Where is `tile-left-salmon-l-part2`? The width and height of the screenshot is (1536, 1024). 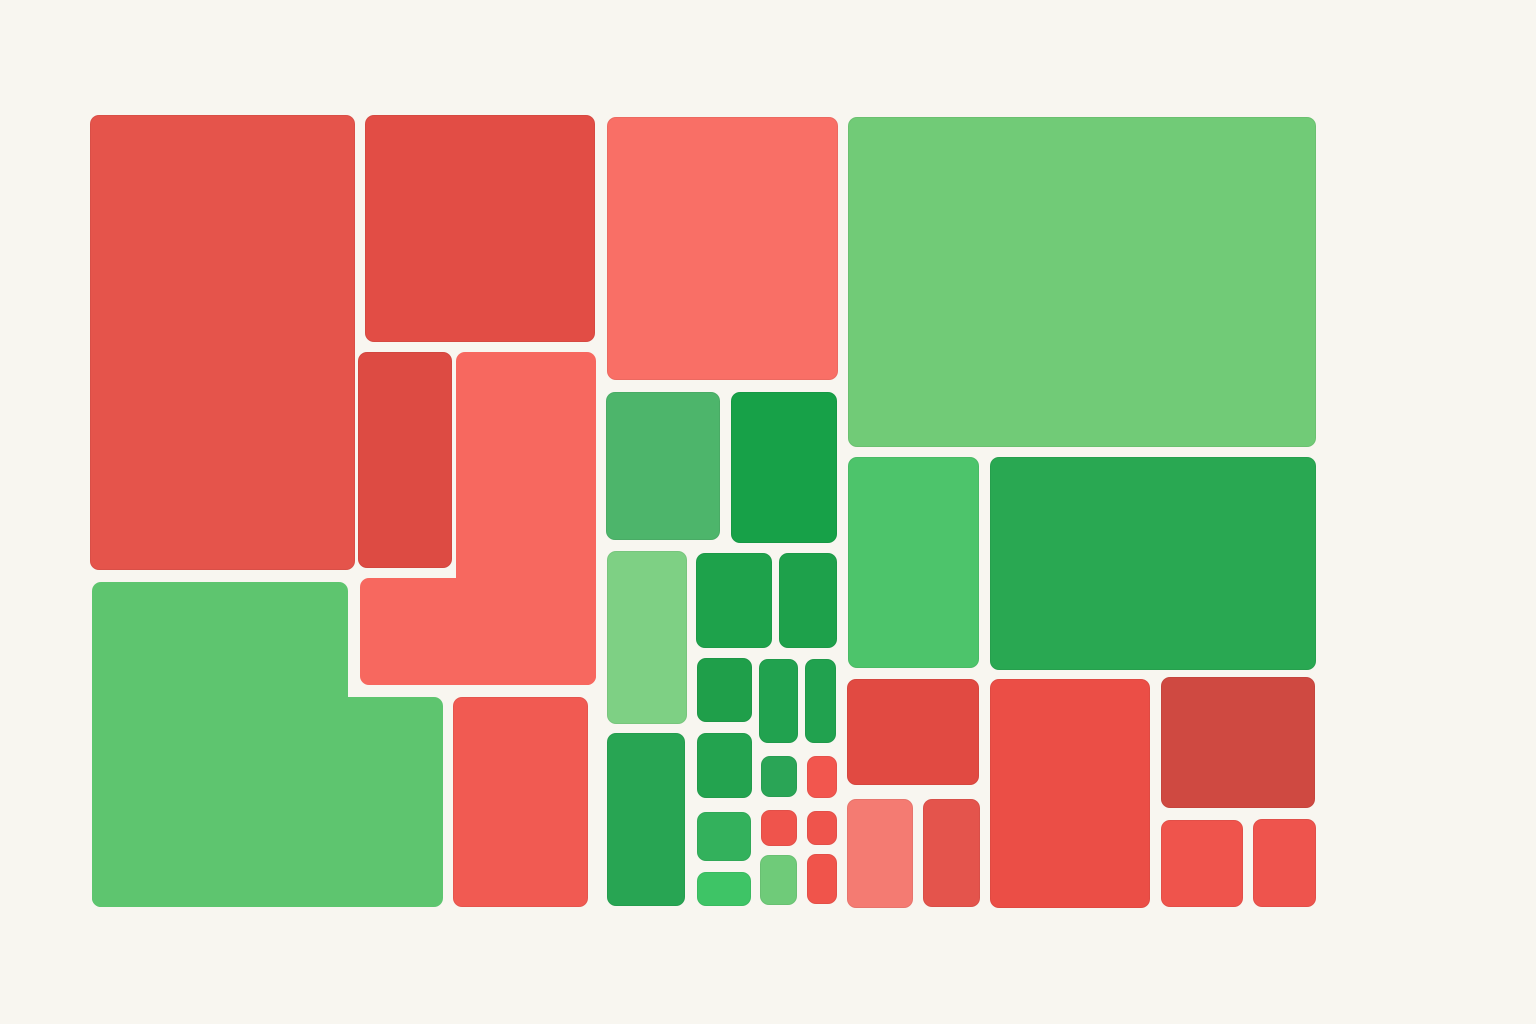
tile-left-salmon-l-part2 is located at coordinates (478, 631).